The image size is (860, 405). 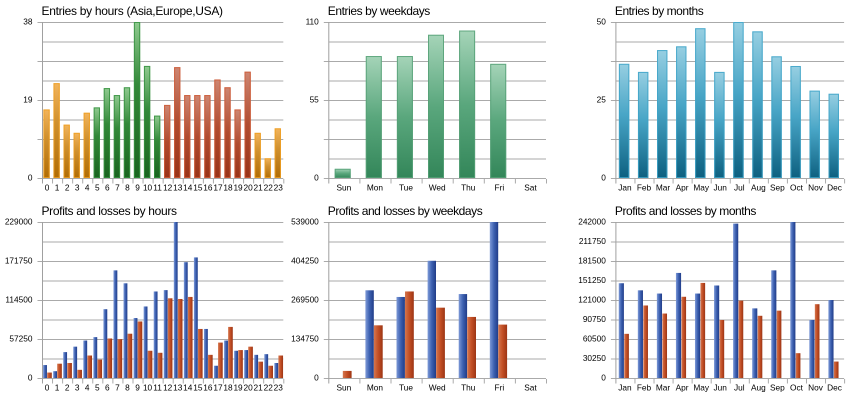 What do you see at coordinates (594, 319) in the screenshot?
I see `svg-text: 90750` at bounding box center [594, 319].